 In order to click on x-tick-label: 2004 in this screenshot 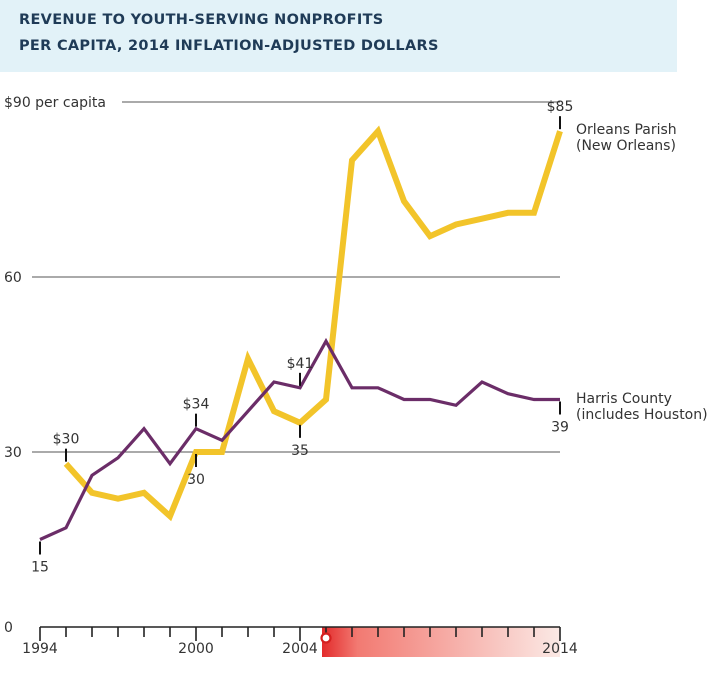, I will do `click(300, 649)`.